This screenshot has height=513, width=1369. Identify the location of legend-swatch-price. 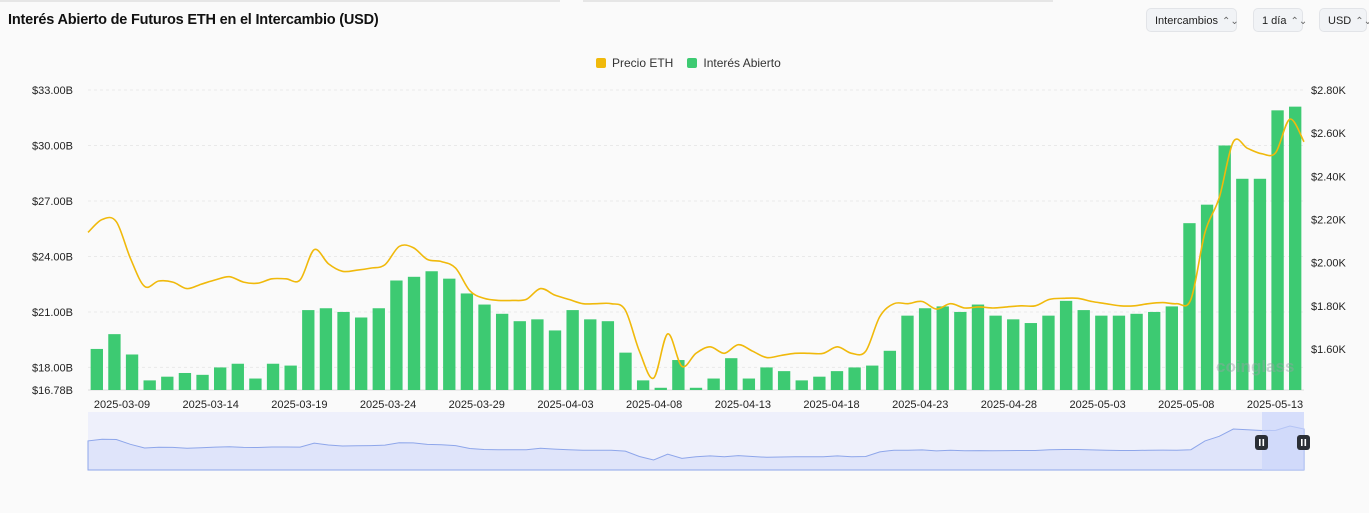
(601, 63).